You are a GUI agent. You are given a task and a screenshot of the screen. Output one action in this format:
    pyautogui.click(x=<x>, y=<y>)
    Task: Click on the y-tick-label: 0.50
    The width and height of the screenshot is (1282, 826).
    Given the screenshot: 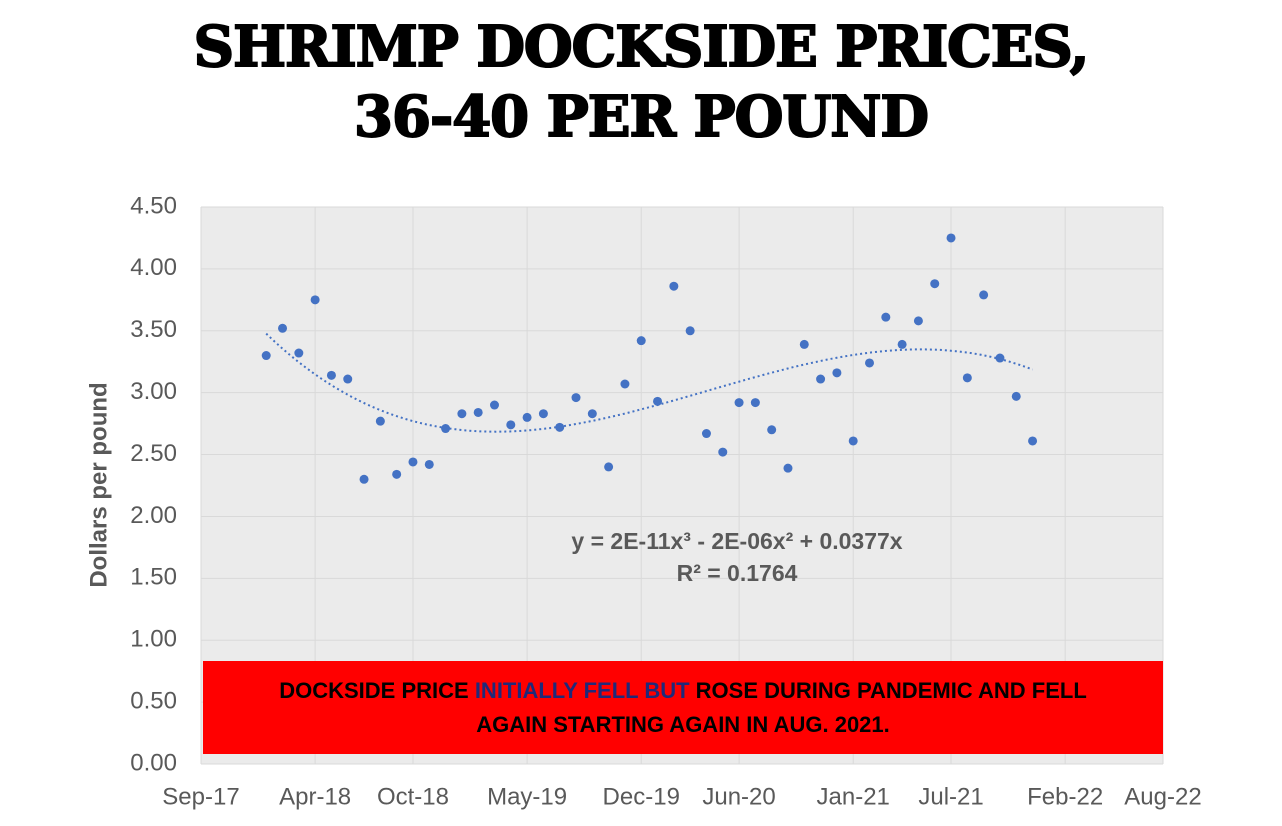 What is the action you would take?
    pyautogui.click(x=153, y=700)
    